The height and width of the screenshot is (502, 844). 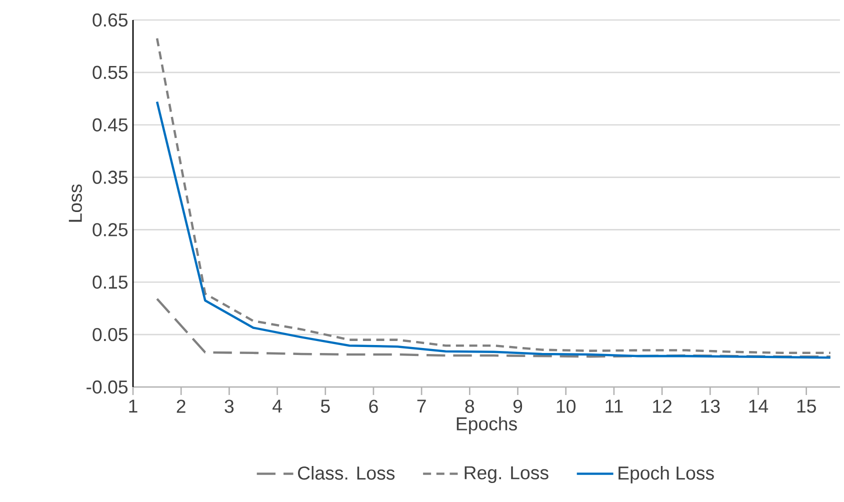 What do you see at coordinates (133, 406) in the screenshot?
I see `x-tick-label: 1` at bounding box center [133, 406].